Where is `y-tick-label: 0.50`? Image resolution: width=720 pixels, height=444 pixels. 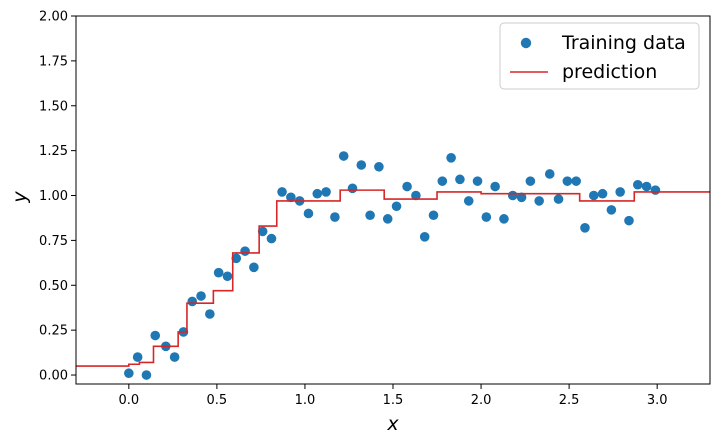 y-tick-label: 0.50 is located at coordinates (53, 286).